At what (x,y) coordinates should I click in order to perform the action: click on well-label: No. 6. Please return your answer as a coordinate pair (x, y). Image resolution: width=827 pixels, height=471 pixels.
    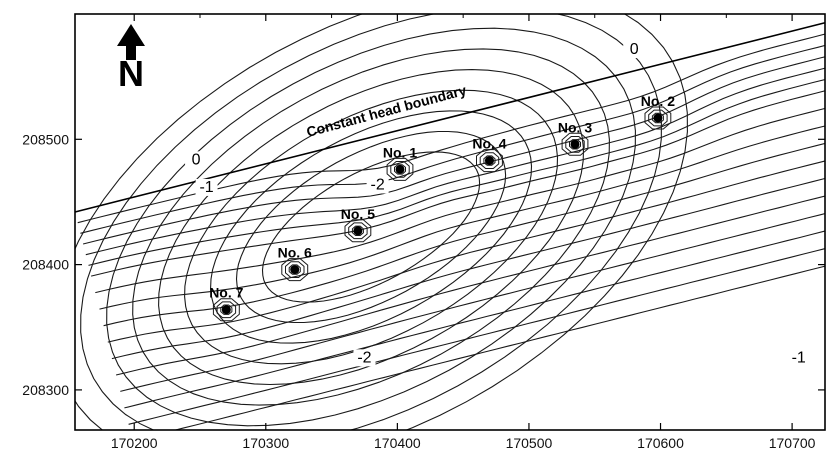
    Looking at the image, I should click on (295, 253).